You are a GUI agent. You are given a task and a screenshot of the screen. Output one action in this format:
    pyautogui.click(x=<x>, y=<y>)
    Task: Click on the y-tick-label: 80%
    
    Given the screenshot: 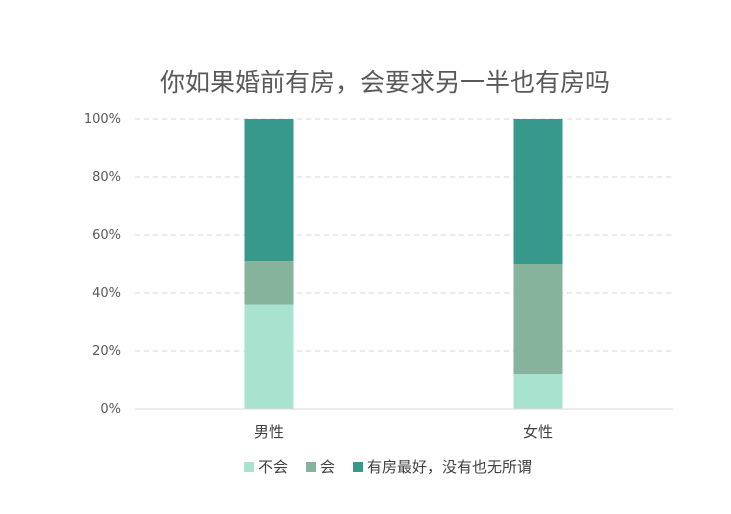 What is the action you would take?
    pyautogui.click(x=106, y=177)
    